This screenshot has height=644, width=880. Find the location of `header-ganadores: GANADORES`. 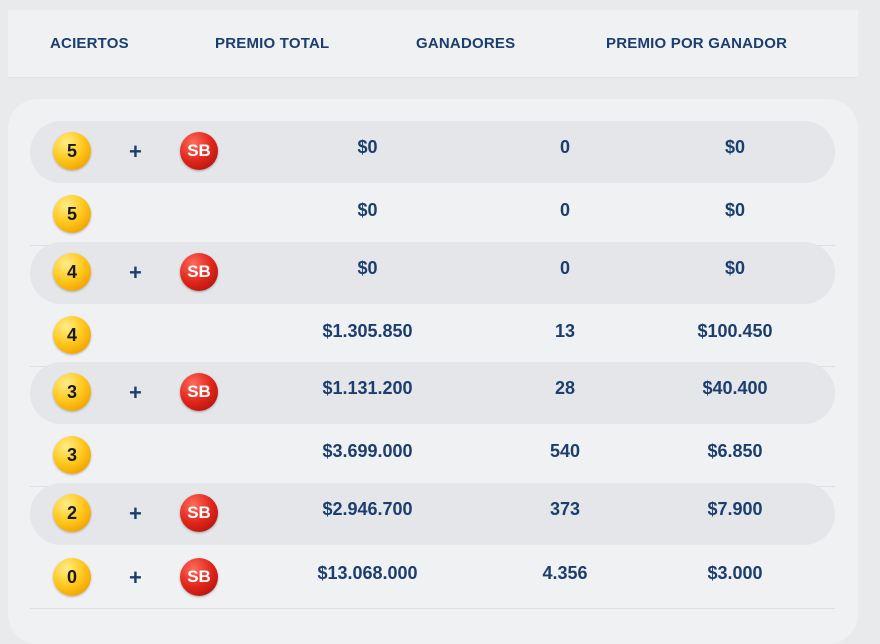

header-ganadores: GANADORES is located at coordinates (466, 43).